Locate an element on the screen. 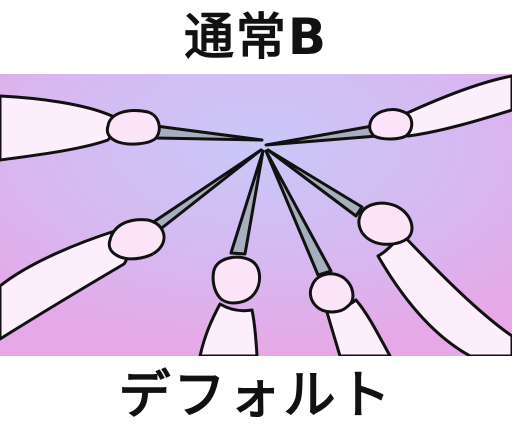 The height and width of the screenshot is (435, 512). hand-top-left is located at coordinates (133, 127).